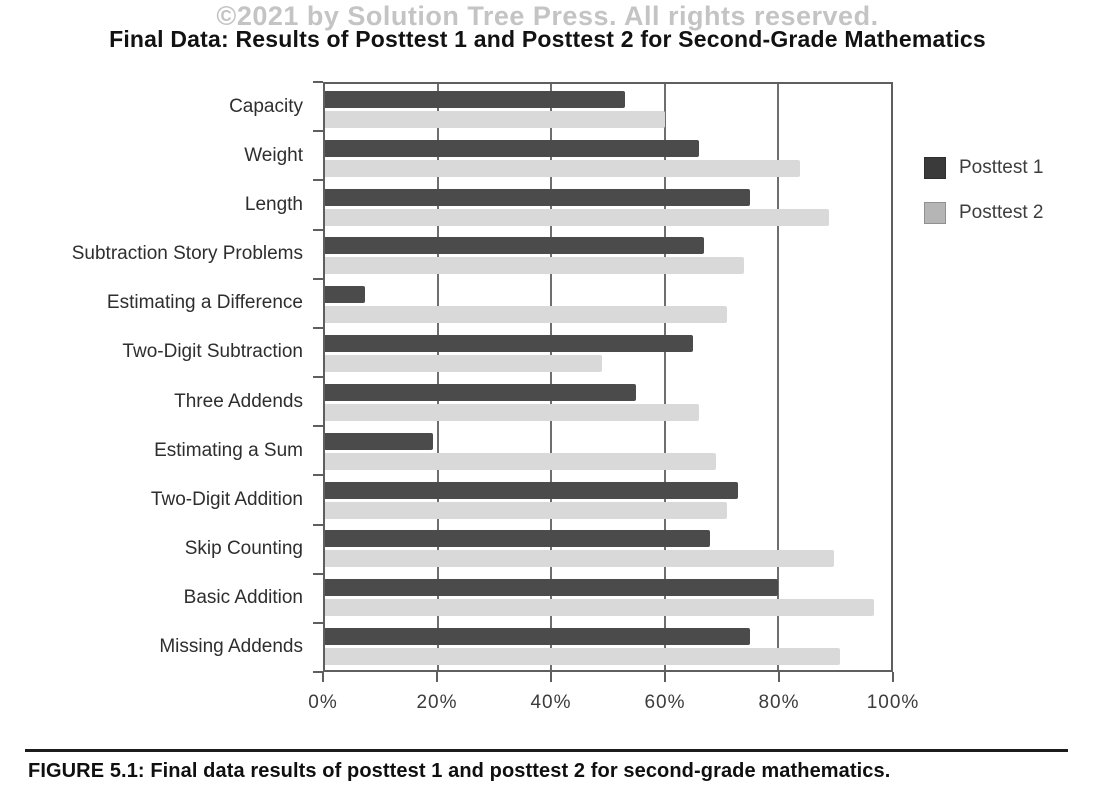  I want to click on x-axis-label: 80%, so click(779, 702).